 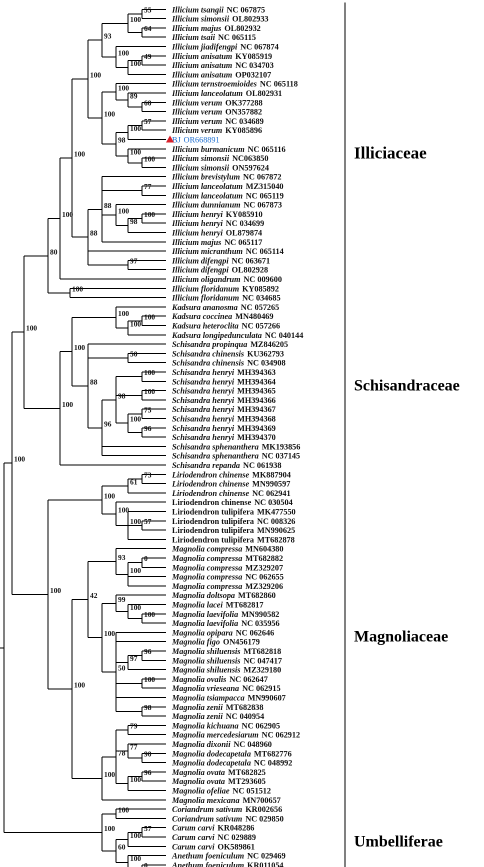 I want to click on accession-number: NC 062646, so click(x=255, y=632).